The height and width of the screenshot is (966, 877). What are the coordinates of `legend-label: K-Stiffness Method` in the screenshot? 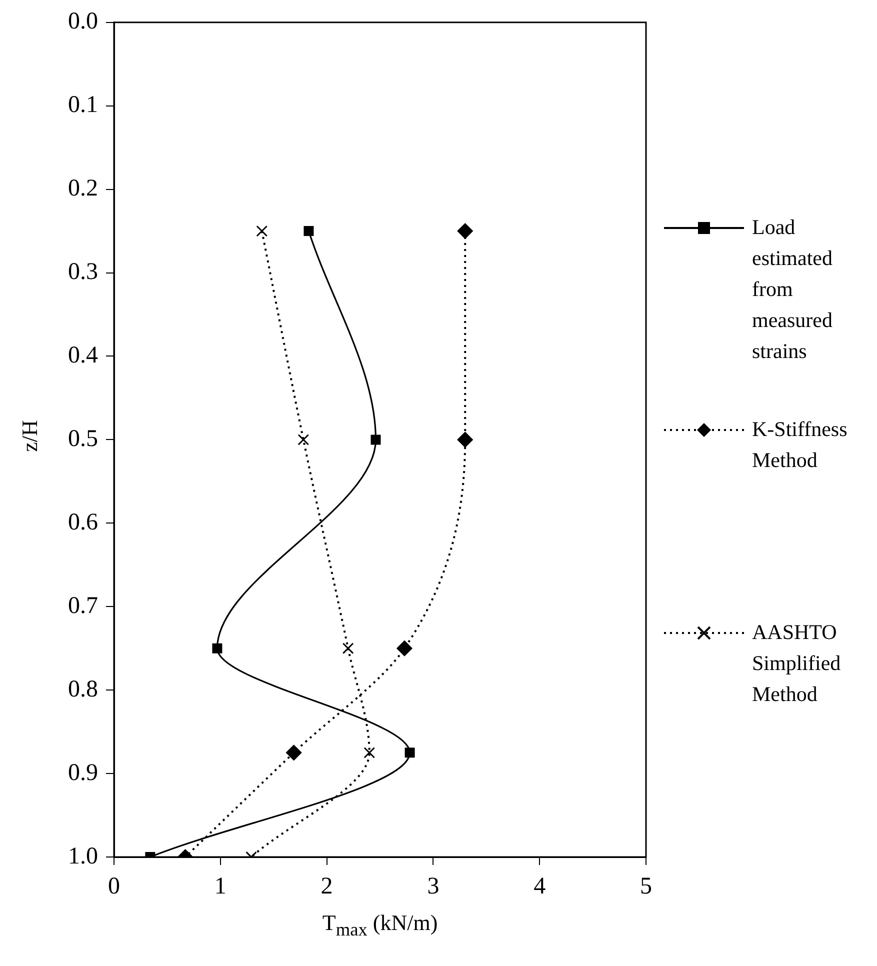 It's located at (800, 445).